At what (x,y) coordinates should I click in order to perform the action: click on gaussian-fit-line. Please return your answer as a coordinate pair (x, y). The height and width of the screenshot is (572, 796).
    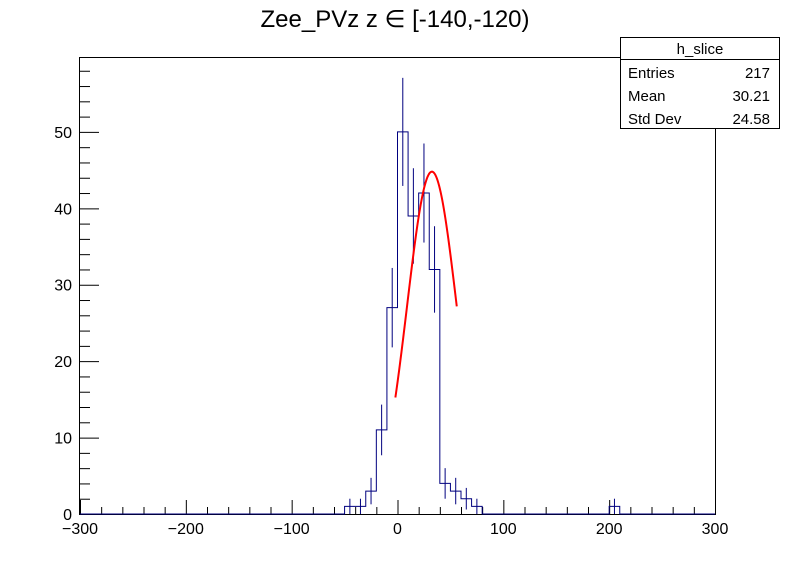
    Looking at the image, I should click on (426, 284).